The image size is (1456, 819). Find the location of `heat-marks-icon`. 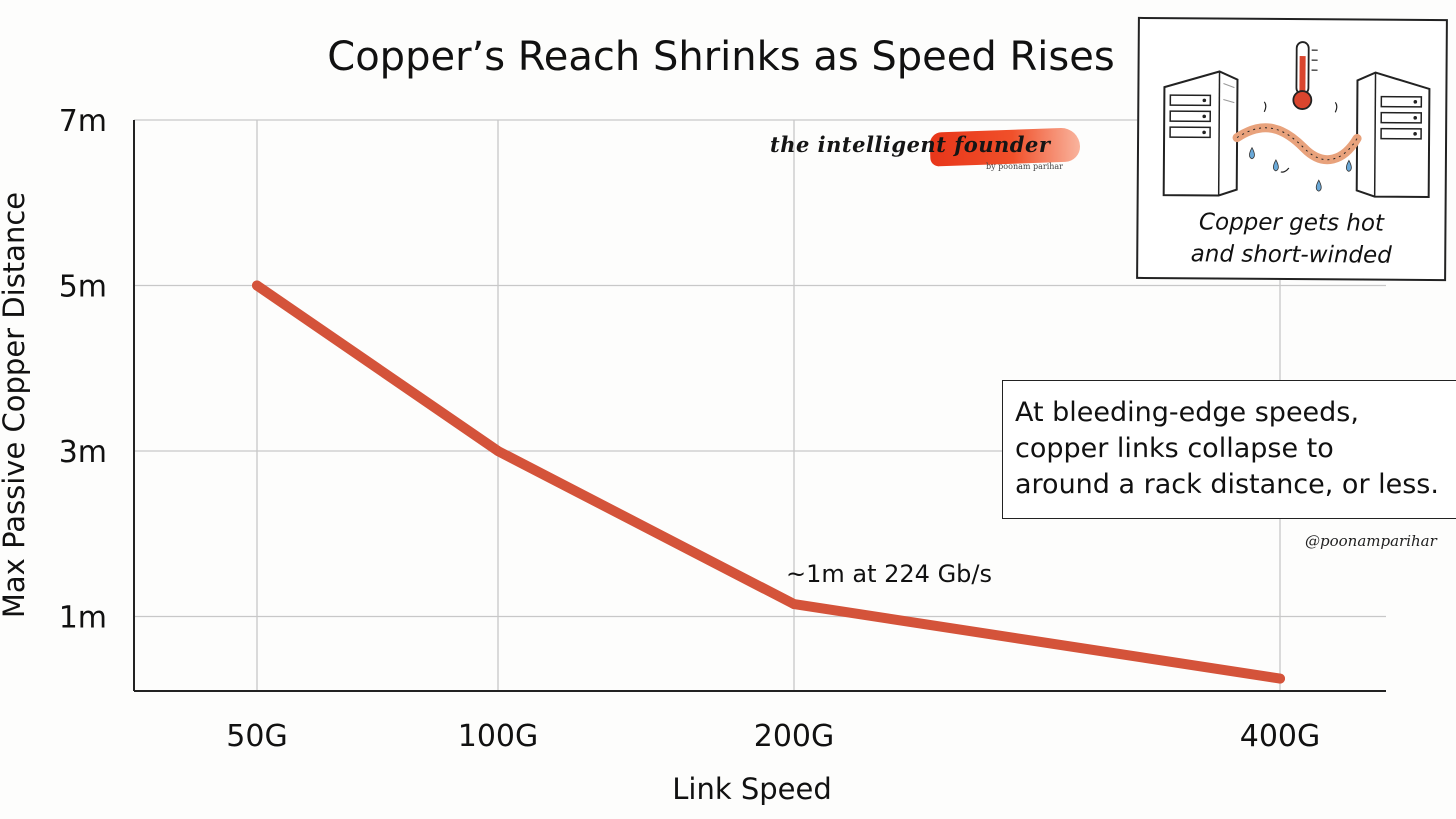

heat-marks-icon is located at coordinates (1300, 137).